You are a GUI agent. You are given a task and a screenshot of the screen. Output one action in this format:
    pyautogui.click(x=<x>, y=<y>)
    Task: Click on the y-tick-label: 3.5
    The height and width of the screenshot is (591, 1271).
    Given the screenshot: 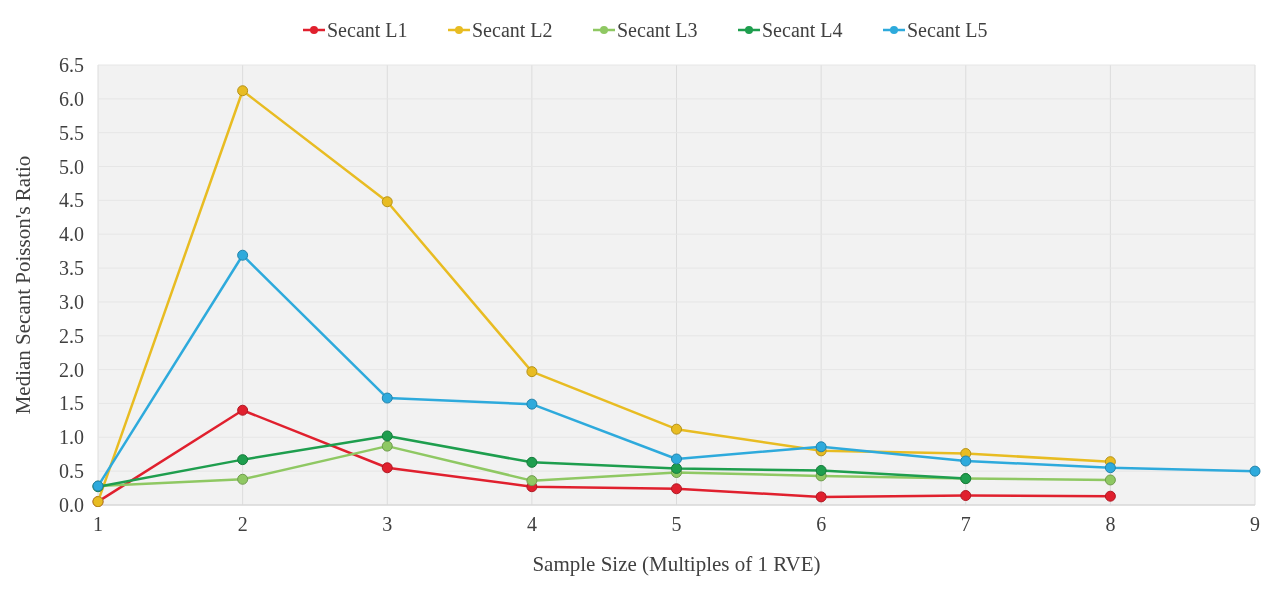 What is the action you would take?
    pyautogui.click(x=71, y=268)
    